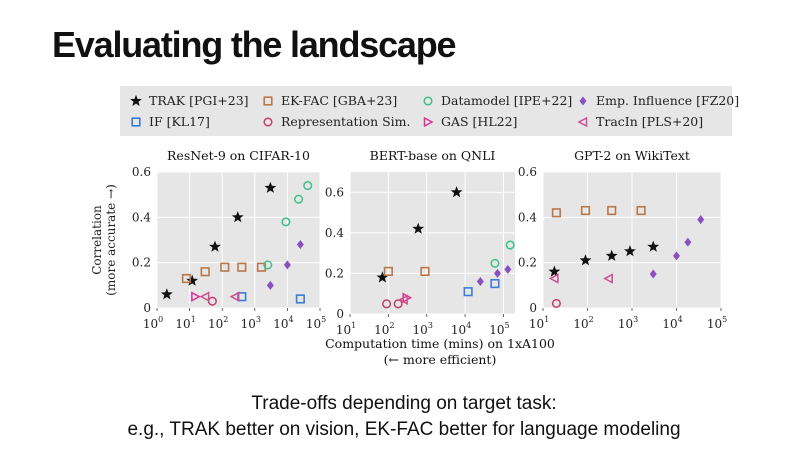 This screenshot has width=808, height=449. I want to click on legend-label-datamodel: Datamodel [IPE+22], so click(507, 100).